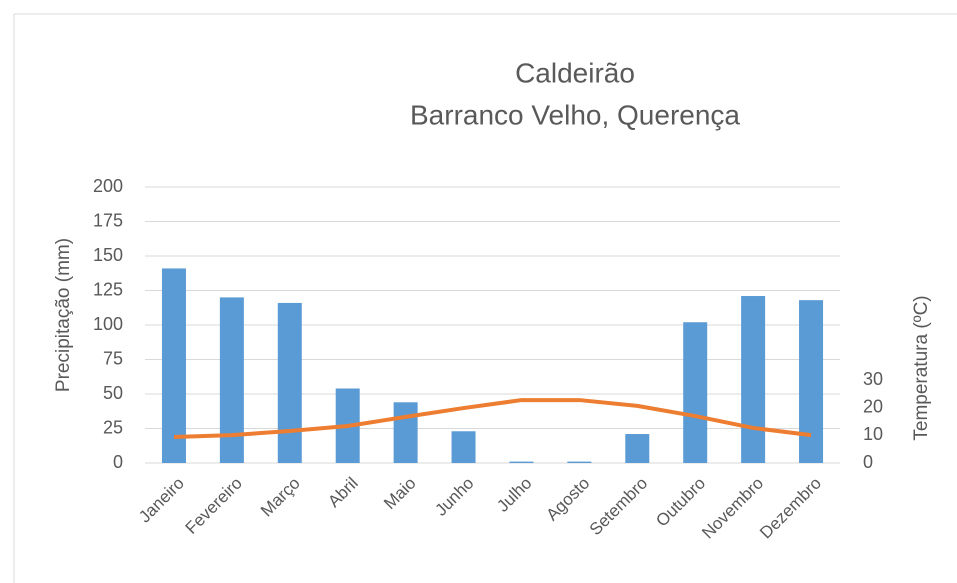  I want to click on line, so click(492, 419).